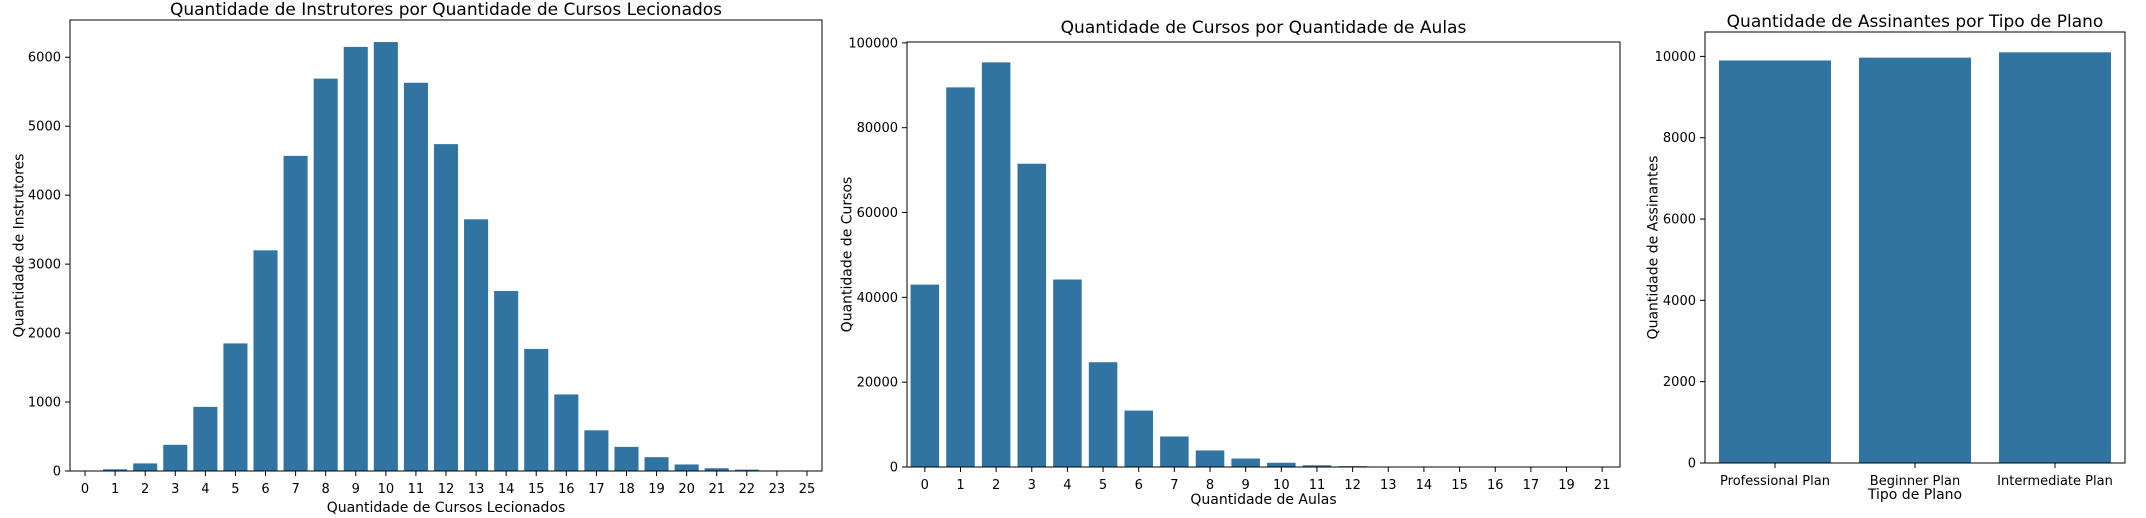 The image size is (2146, 518). What do you see at coordinates (686, 489) in the screenshot?
I see `x-tick-label: 20` at bounding box center [686, 489].